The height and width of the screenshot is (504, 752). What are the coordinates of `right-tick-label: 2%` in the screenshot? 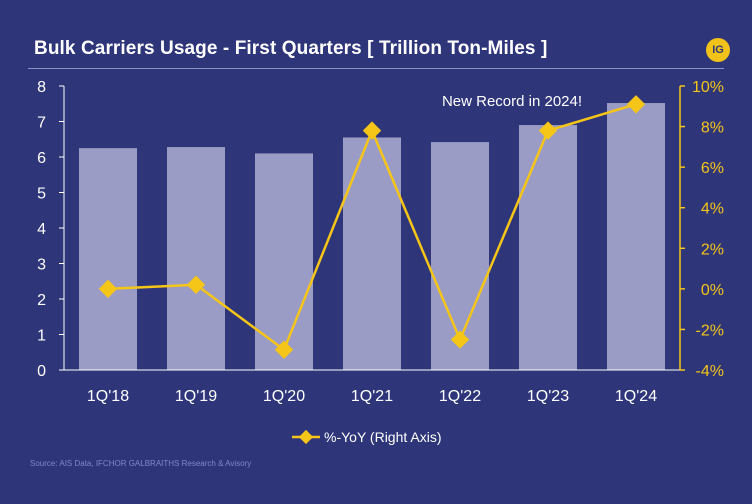 It's located at (712, 249).